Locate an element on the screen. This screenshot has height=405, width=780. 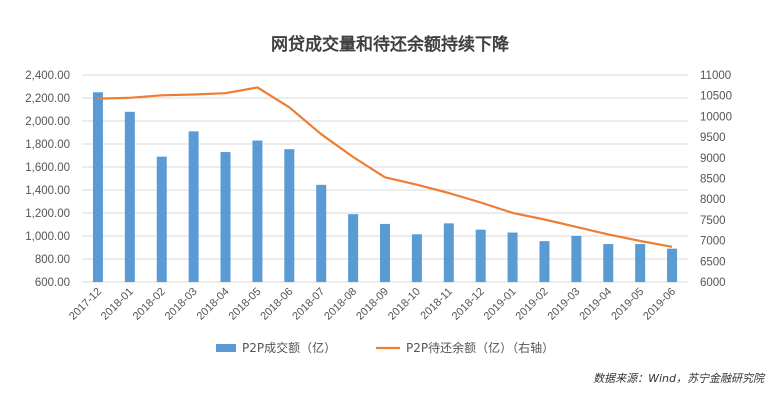
x-tick-label: 2018-09 is located at coordinates (372, 304).